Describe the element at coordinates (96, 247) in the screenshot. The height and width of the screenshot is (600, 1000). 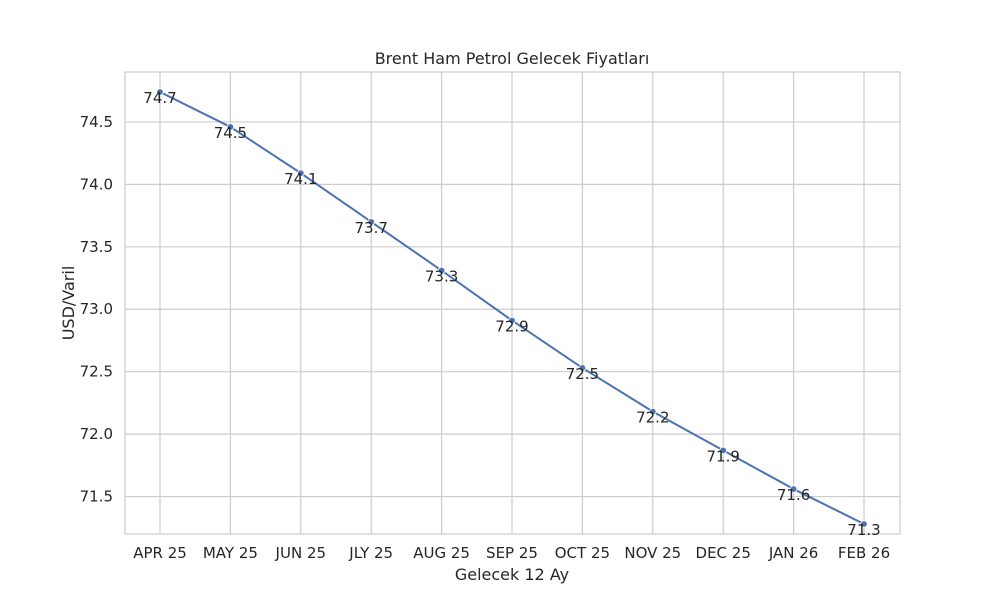
I see `y-tick-label: 73.5` at that location.